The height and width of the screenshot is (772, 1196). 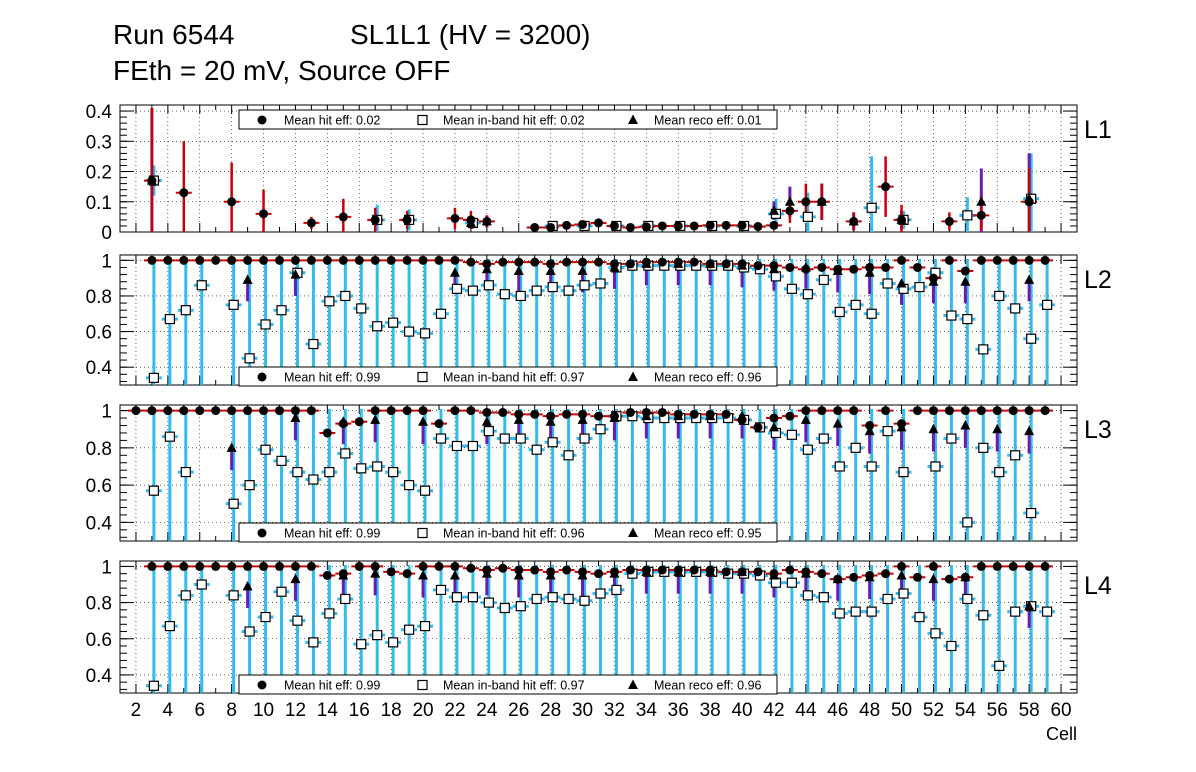 What do you see at coordinates (633, 119) in the screenshot?
I see `legend-reco-marker` at bounding box center [633, 119].